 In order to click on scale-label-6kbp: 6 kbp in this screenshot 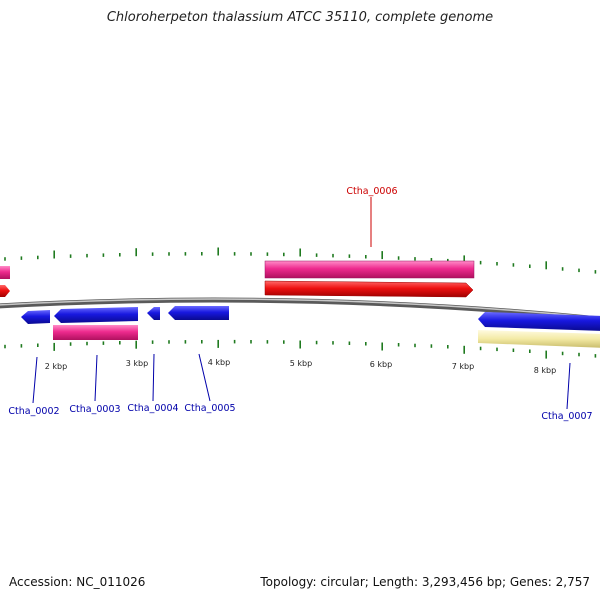, I will do `click(381, 364)`.